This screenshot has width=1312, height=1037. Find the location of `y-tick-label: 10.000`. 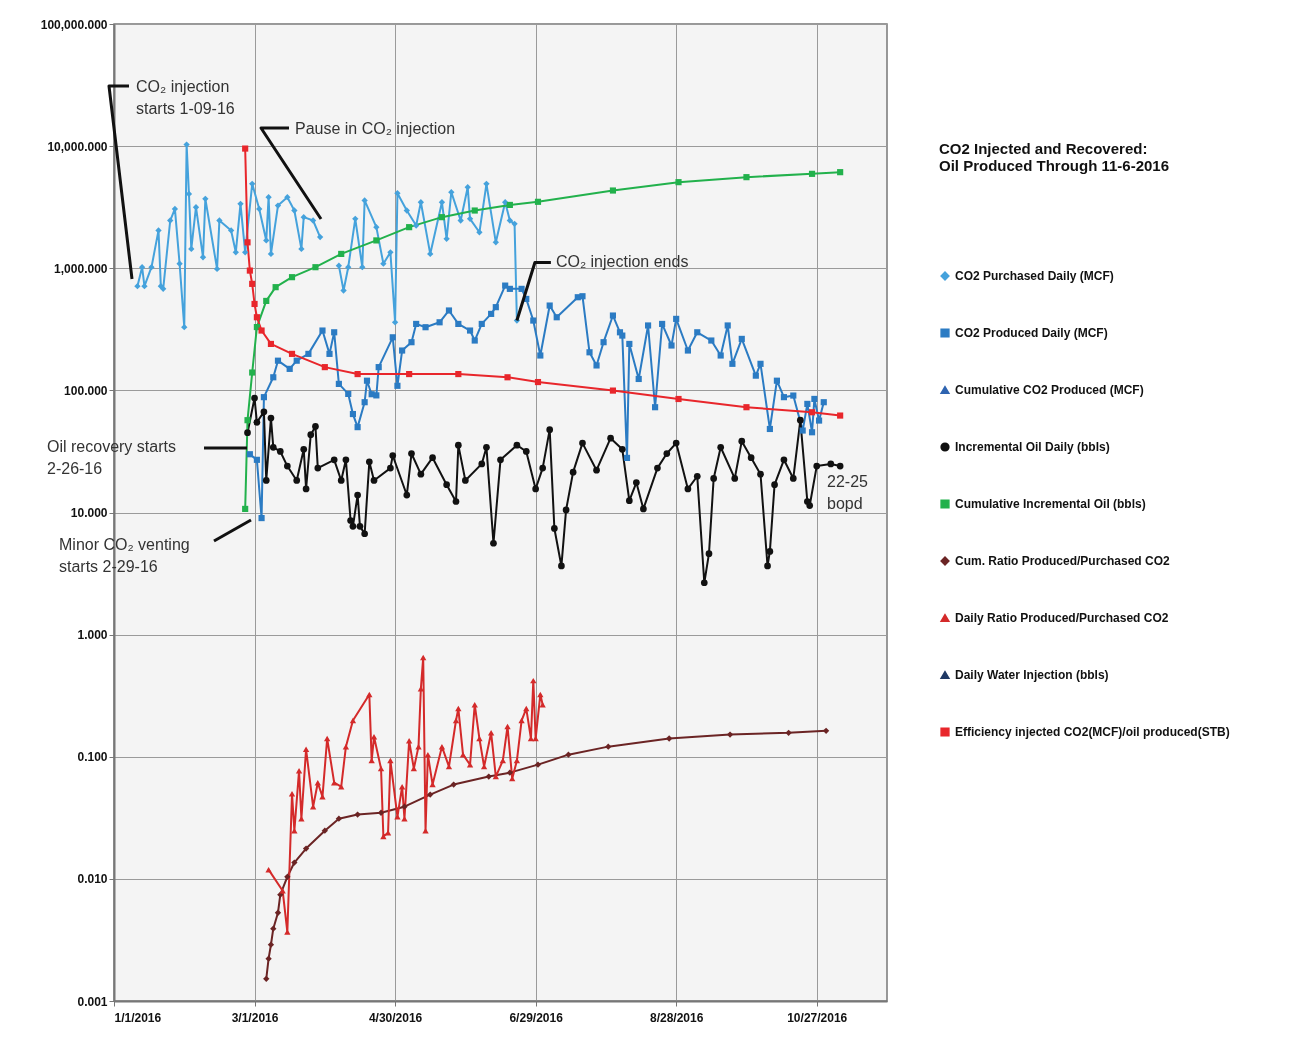

y-tick-label: 10.000 is located at coordinates (89, 513).